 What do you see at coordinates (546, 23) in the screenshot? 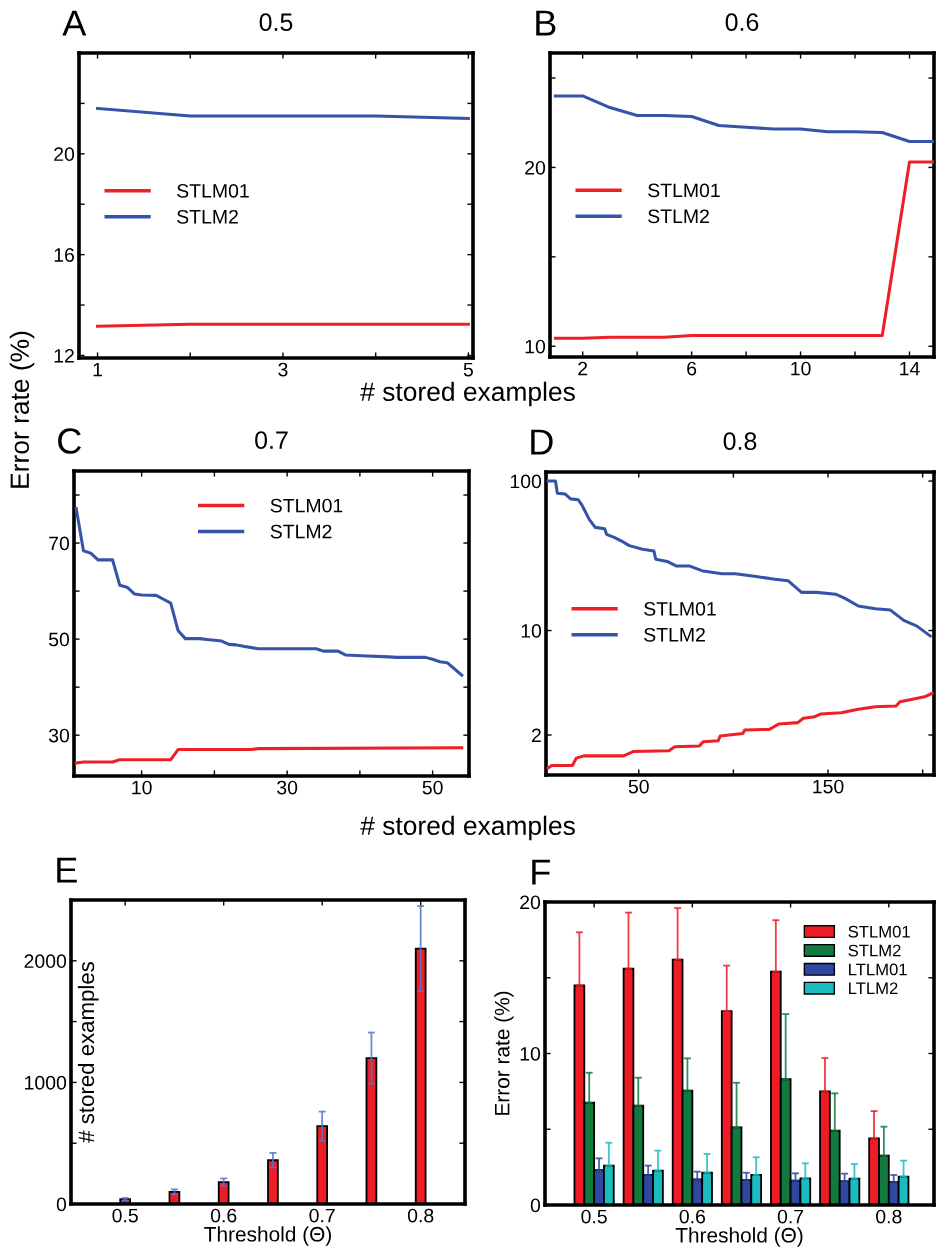
I see `text: B` at bounding box center [546, 23].